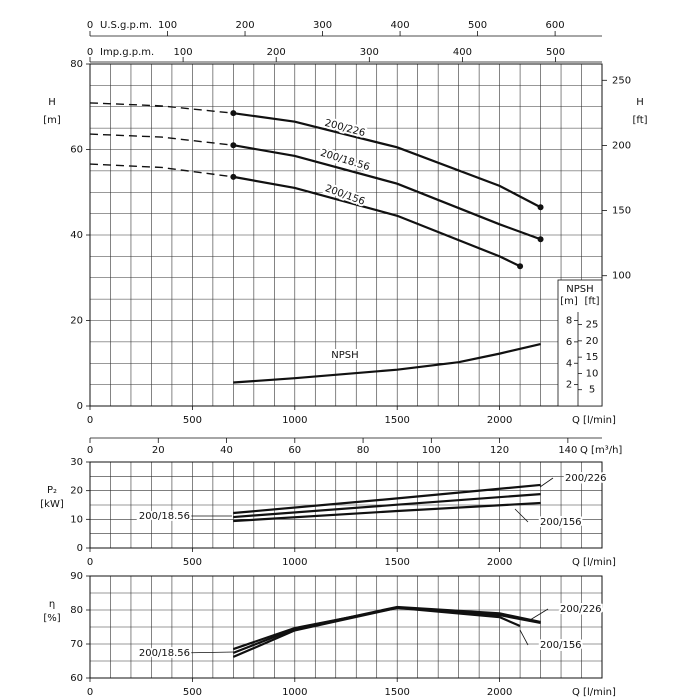 The height and width of the screenshot is (700, 700). What do you see at coordinates (621, 211) in the screenshot?
I see `y2-tick-label: 150` at bounding box center [621, 211].